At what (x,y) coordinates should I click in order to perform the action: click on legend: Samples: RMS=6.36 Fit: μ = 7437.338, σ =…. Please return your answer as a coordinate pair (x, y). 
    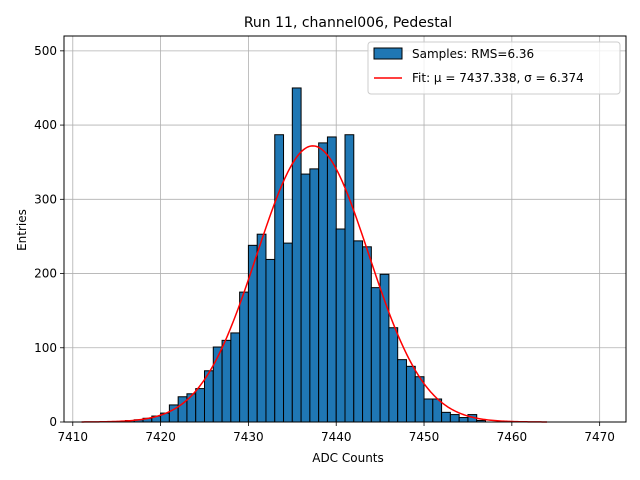
    Looking at the image, I should click on (494, 68).